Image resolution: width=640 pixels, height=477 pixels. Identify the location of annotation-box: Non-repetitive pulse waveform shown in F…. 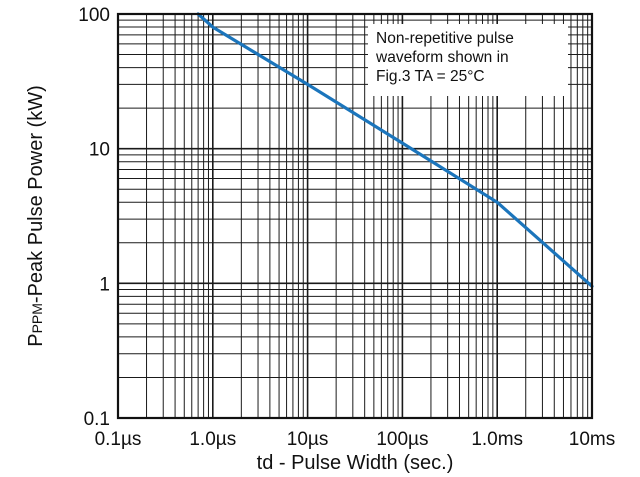
(468, 60).